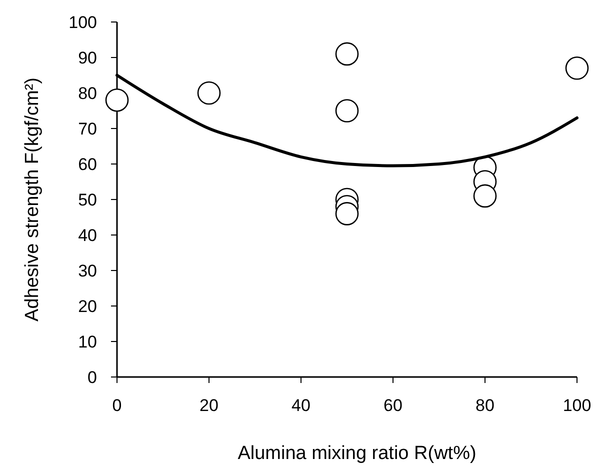 This screenshot has height=467, width=595. Describe the element at coordinates (117, 405) in the screenshot. I see `x-tick-label: 0` at that location.